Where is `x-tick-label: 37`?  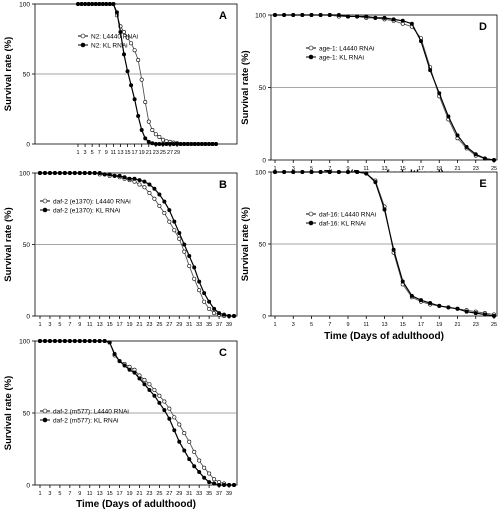
x-tick-label: 37 is located at coordinates (219, 325).